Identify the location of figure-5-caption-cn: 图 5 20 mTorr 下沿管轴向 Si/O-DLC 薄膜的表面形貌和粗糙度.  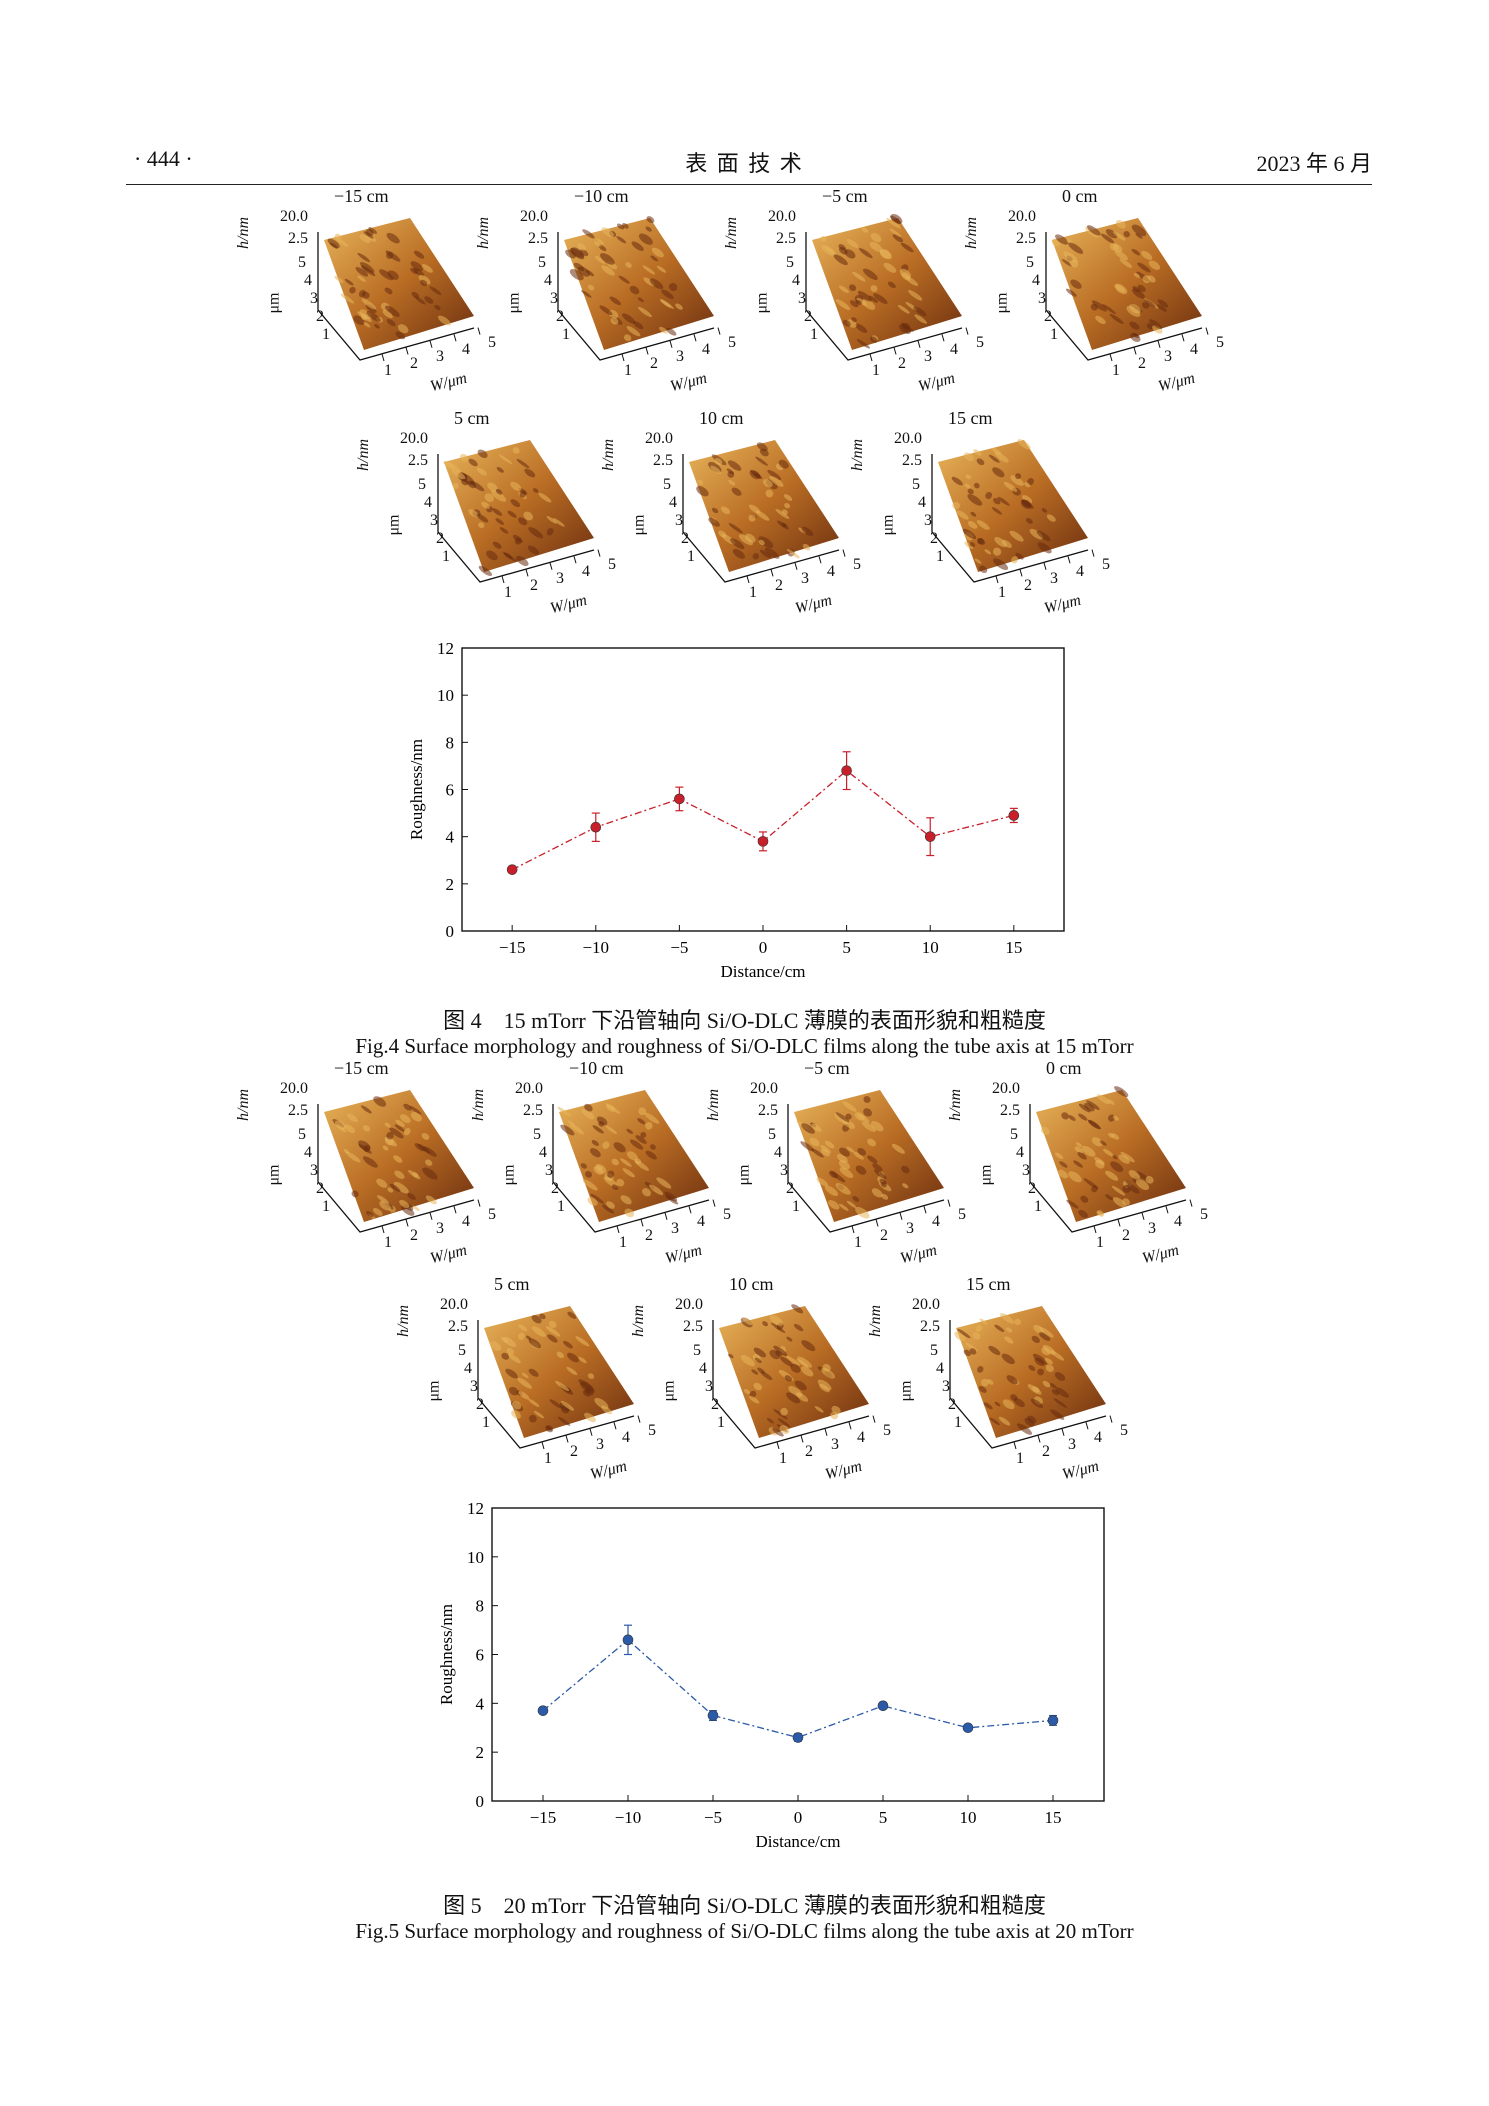
(744, 1905).